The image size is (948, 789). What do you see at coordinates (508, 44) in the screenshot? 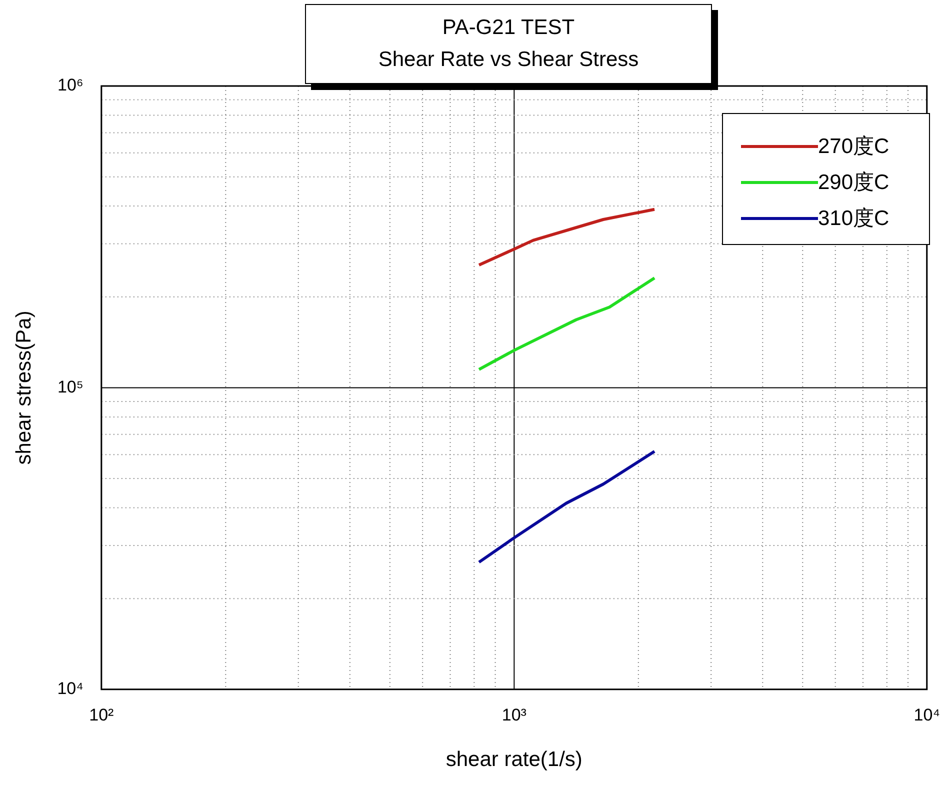
I see `chart-title: PA-G21 TEST Shear Rate vs Shear Stress` at bounding box center [508, 44].